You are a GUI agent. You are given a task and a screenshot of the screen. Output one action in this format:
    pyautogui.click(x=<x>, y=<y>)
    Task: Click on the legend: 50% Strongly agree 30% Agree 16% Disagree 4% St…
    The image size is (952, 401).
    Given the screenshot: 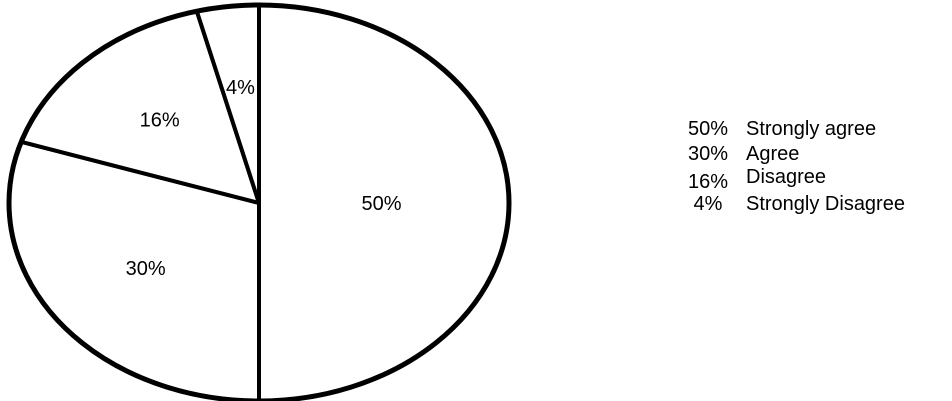 What is the action you would take?
    pyautogui.click(x=796, y=166)
    